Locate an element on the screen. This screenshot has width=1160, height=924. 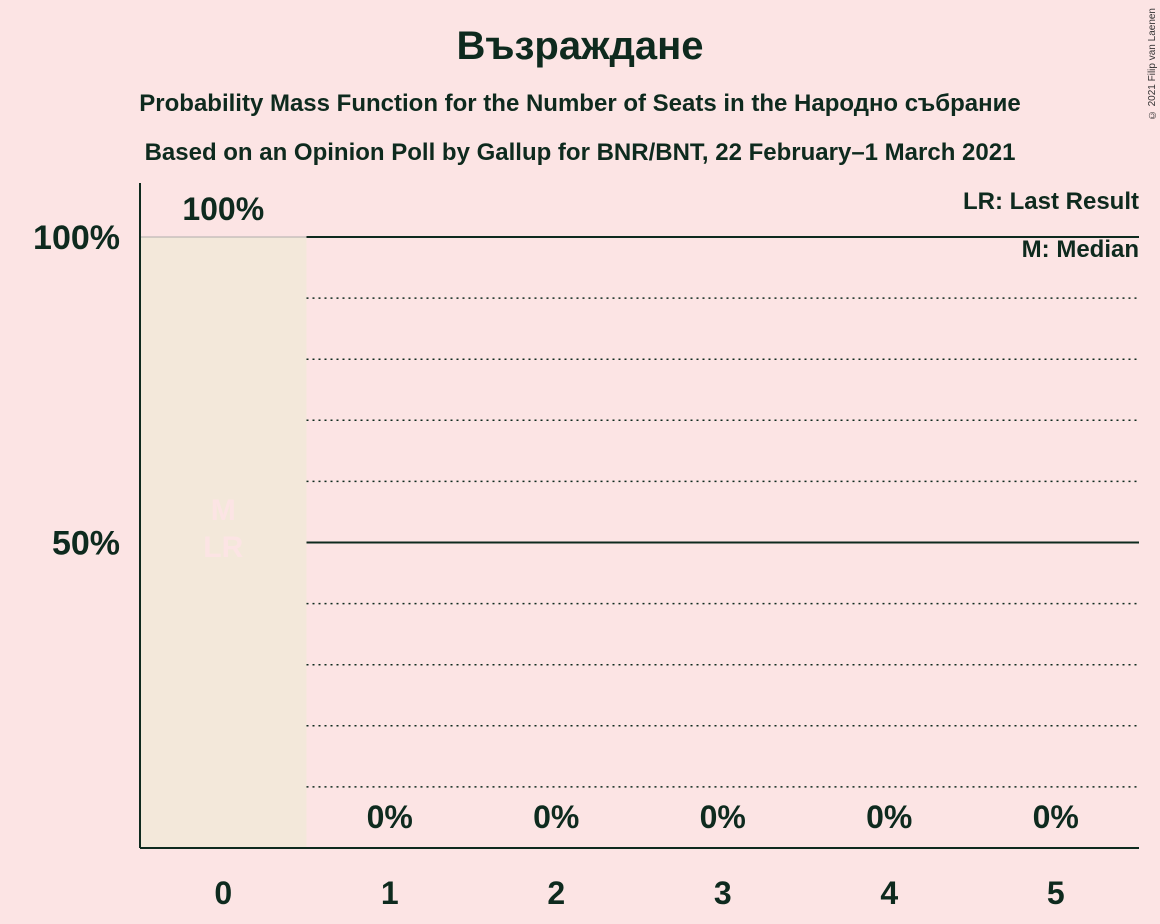
median-marker: M is located at coordinates (223, 510).